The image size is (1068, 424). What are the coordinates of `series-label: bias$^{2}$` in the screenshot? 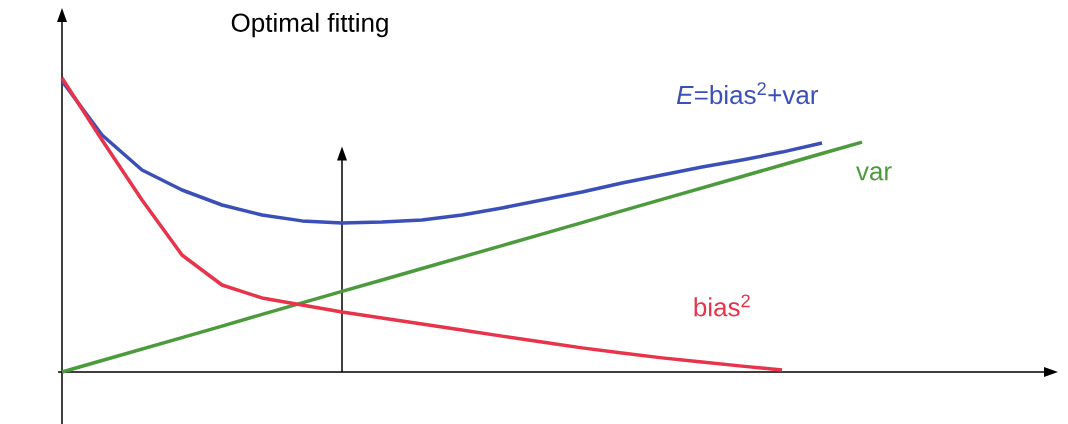 It's located at (722, 305).